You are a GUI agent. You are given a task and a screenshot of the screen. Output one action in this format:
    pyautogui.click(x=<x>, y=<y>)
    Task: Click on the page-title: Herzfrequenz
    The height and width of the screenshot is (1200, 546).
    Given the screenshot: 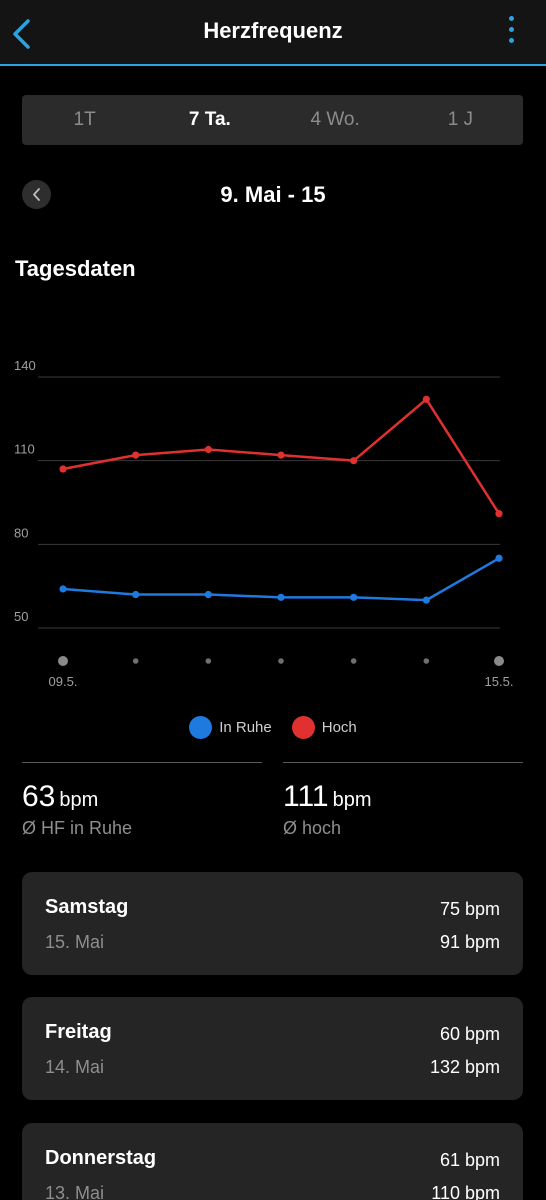 What is the action you would take?
    pyautogui.click(x=273, y=30)
    